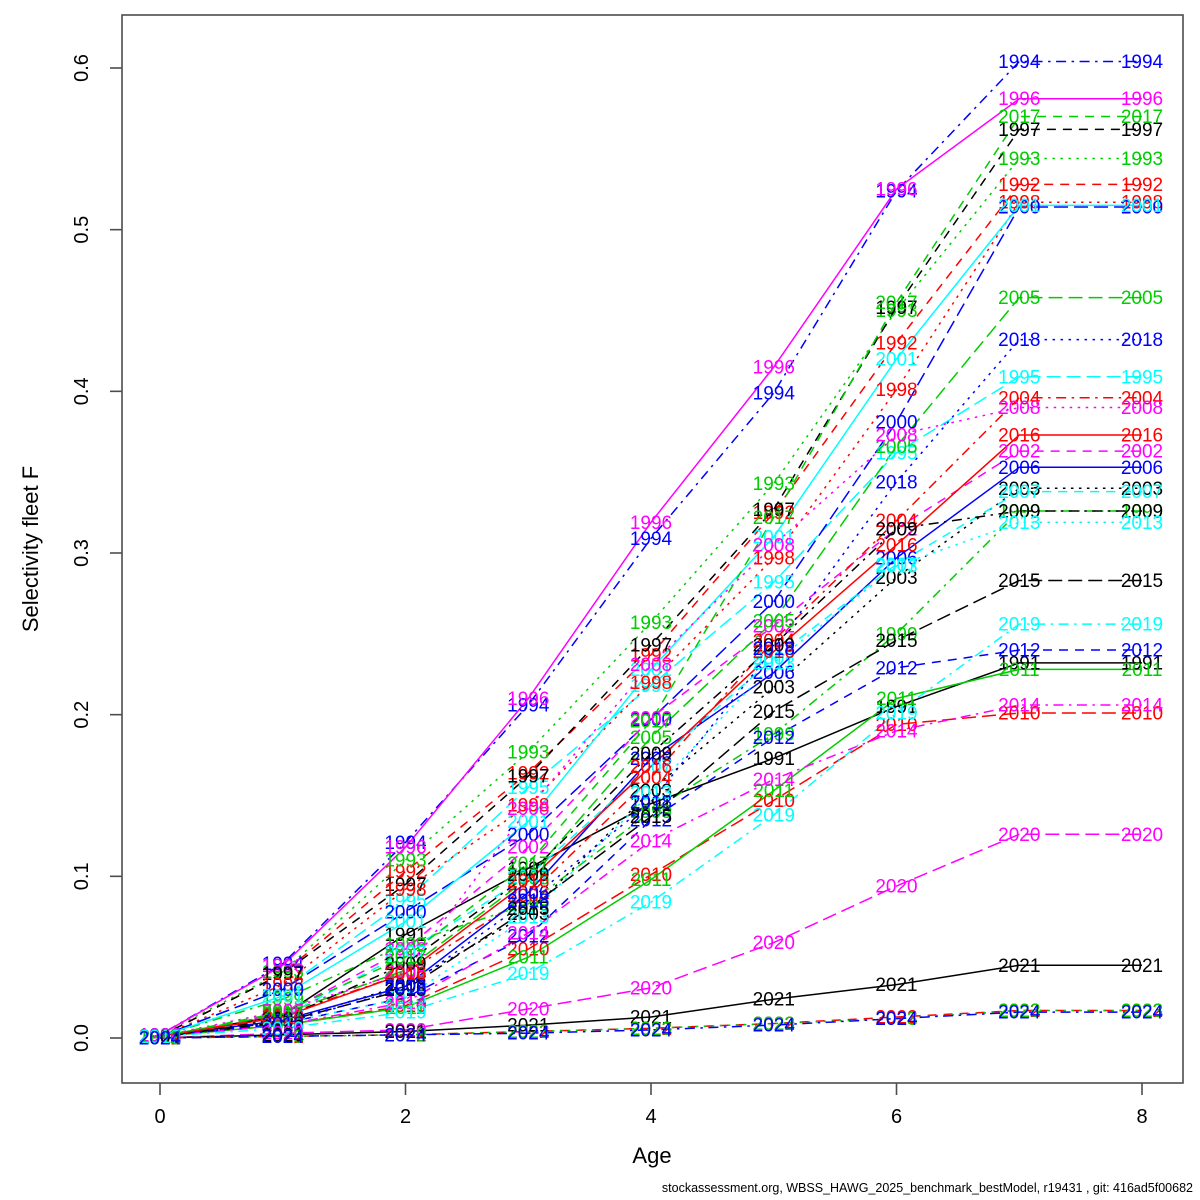  I want to click on point-label-2008-age7: 2008, so click(1019, 408).